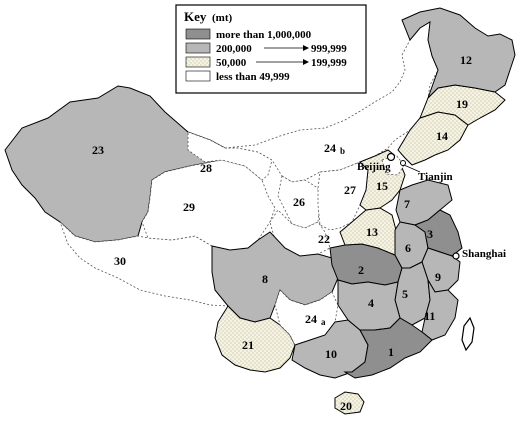 Image resolution: width=524 pixels, height=421 pixels. What do you see at coordinates (329, 63) in the screenshot?
I see `legend-label-low-to: 199,999` at bounding box center [329, 63].